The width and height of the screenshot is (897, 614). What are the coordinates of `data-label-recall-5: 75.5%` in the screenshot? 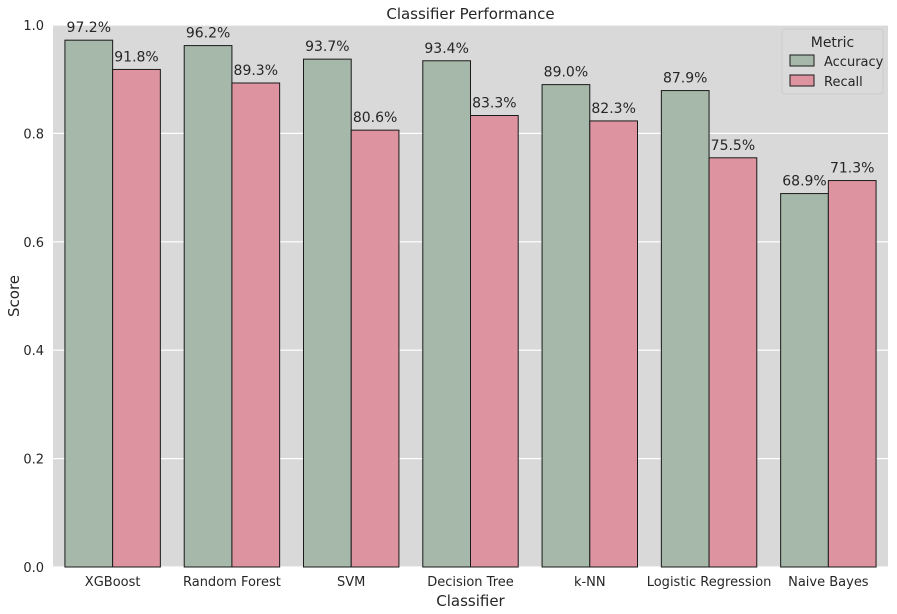 It's located at (733, 146).